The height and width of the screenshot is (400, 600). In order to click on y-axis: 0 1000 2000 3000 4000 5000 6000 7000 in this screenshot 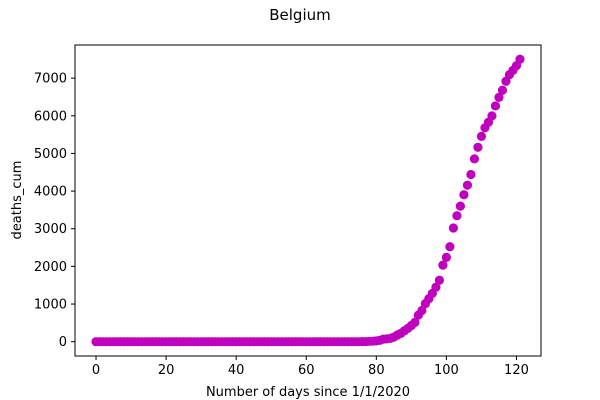, I will do `click(54, 211)`.